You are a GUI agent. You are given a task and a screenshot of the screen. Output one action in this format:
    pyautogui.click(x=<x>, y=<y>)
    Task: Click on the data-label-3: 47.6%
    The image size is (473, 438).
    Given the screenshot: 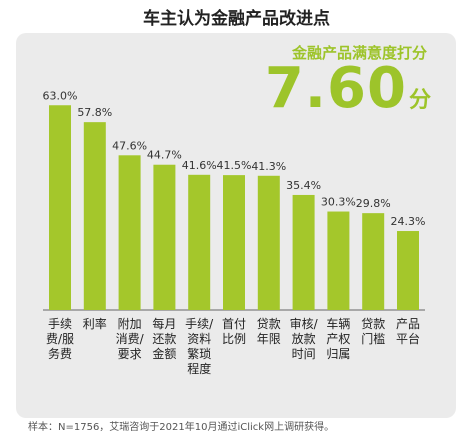 What is the action you would take?
    pyautogui.click(x=129, y=145)
    